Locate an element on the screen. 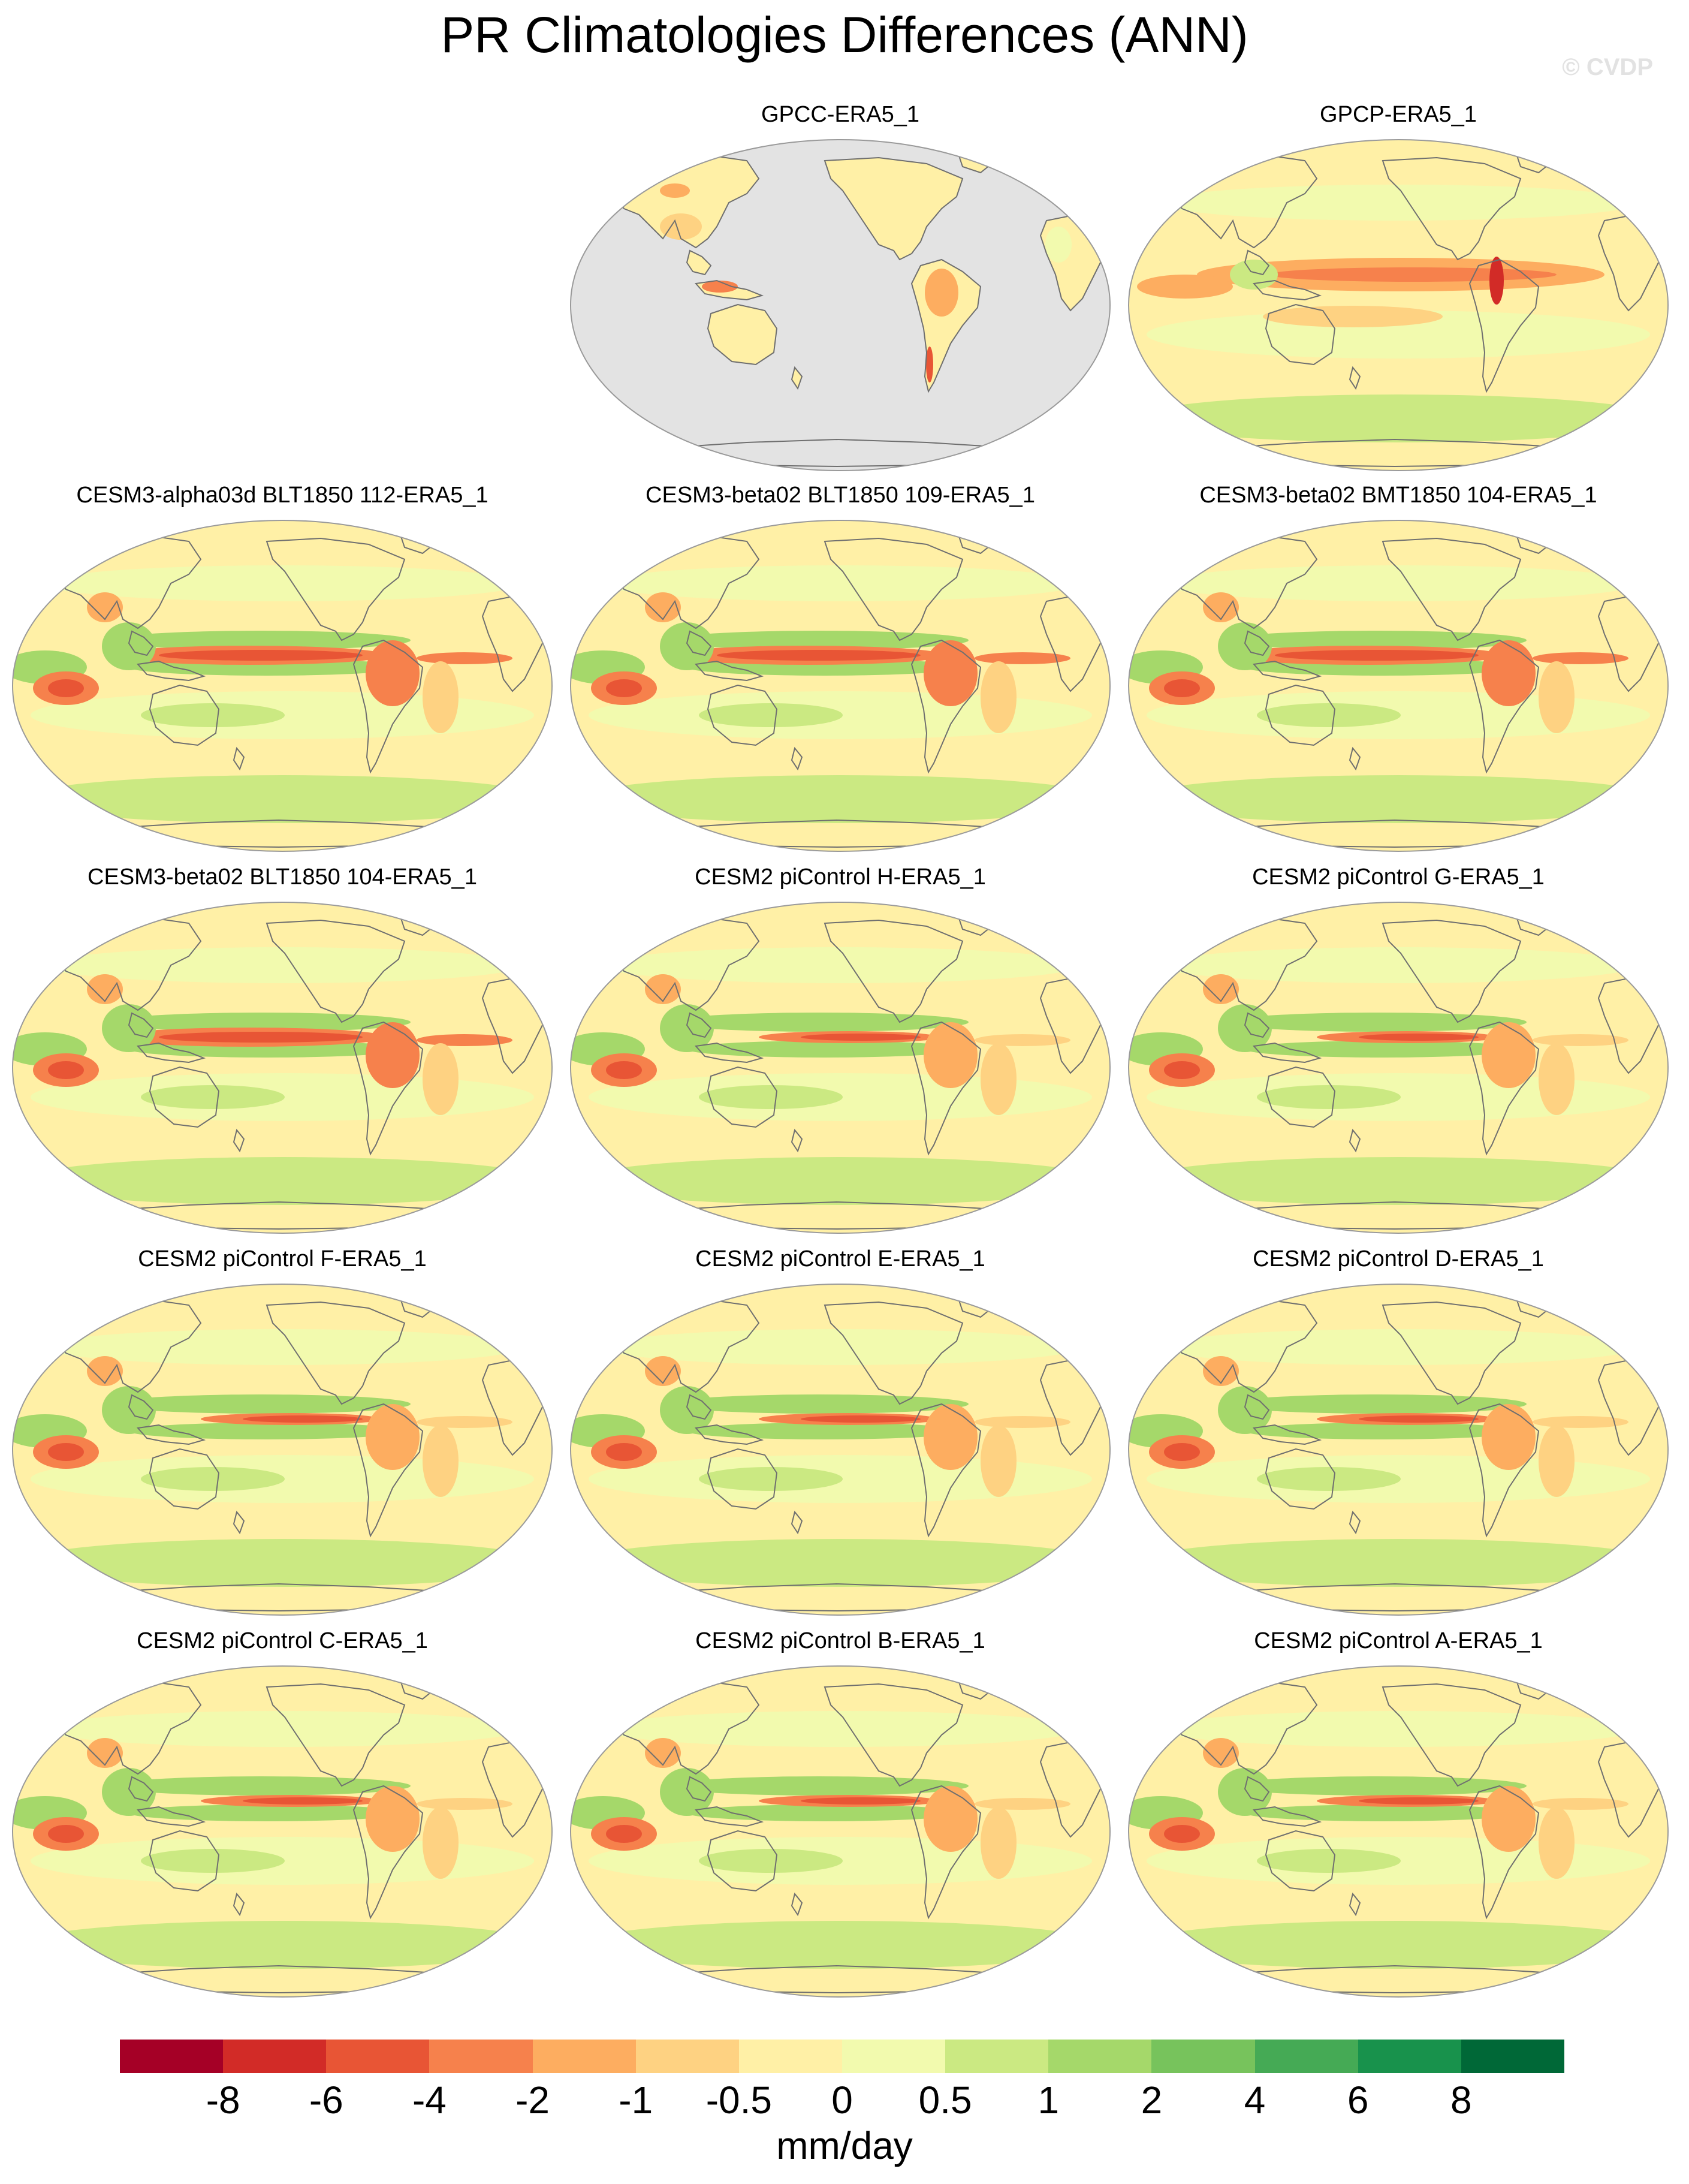 This screenshot has height=2184, width=1689. panel-title: CESM2 piControl G-ERA5_1 is located at coordinates (1398, 877).